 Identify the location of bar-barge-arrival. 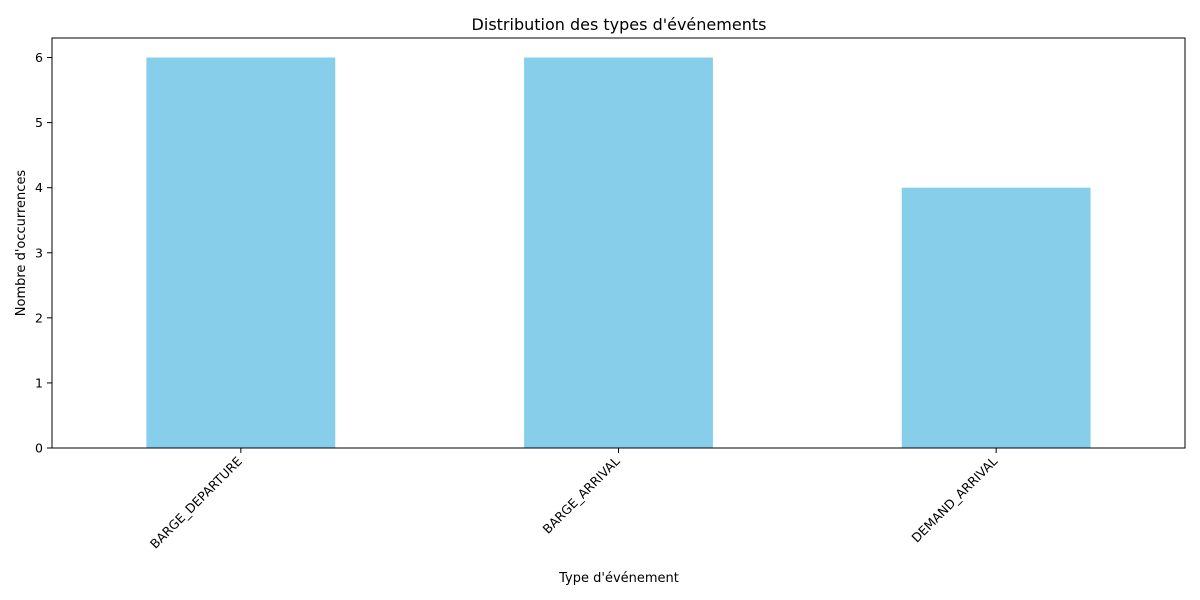
(618, 253).